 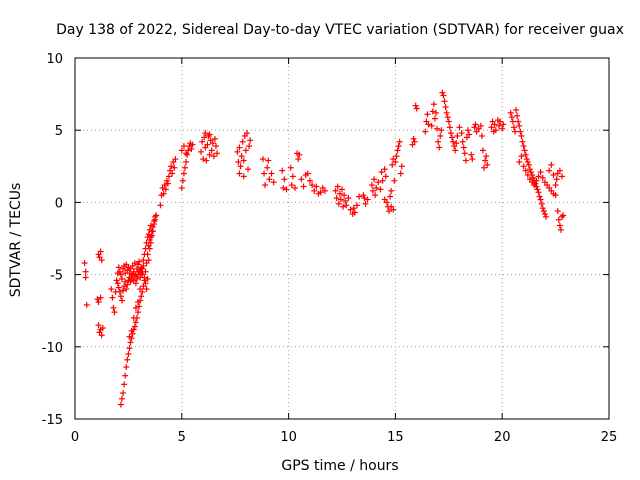 What do you see at coordinates (288, 437) in the screenshot?
I see `x-tick-label: 10` at bounding box center [288, 437].